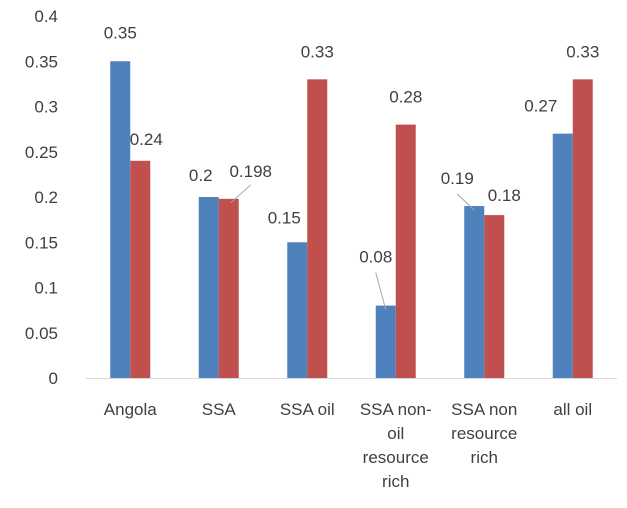  Describe the element at coordinates (284, 217) in the screenshot. I see `data-label: 0.15` at that location.